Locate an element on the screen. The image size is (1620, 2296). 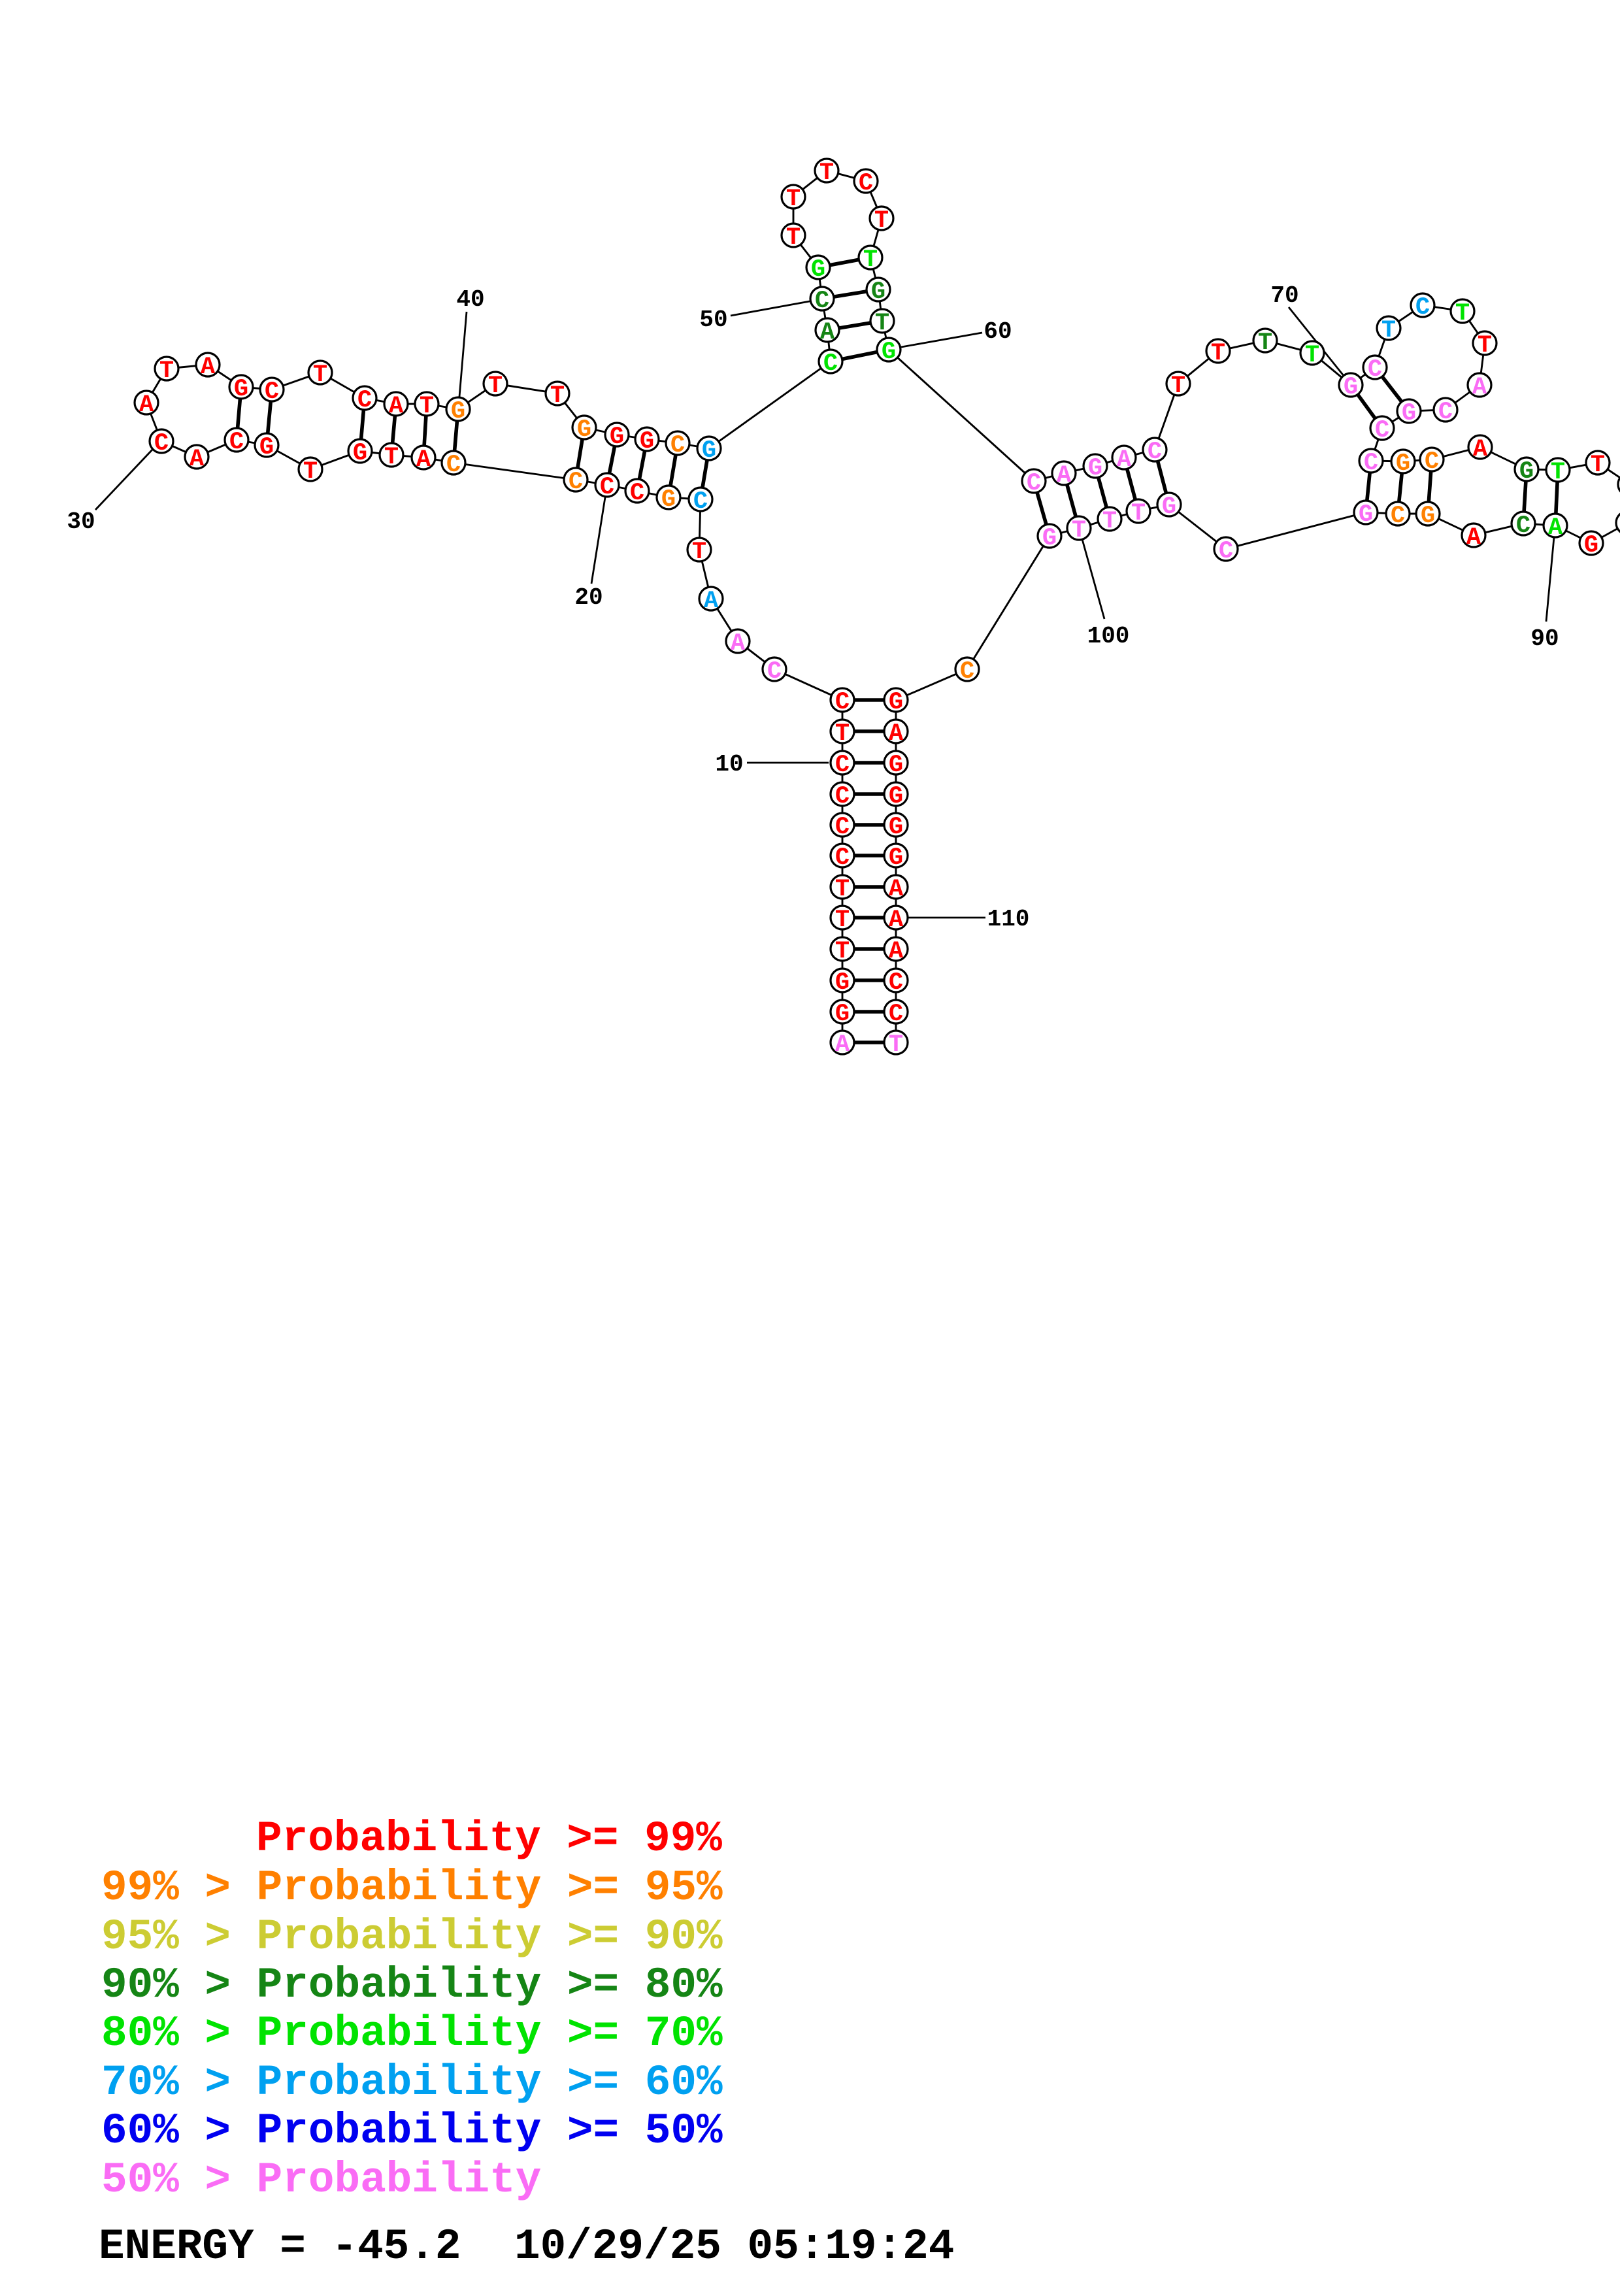
svg-text: 40 is located at coordinates (470, 299).